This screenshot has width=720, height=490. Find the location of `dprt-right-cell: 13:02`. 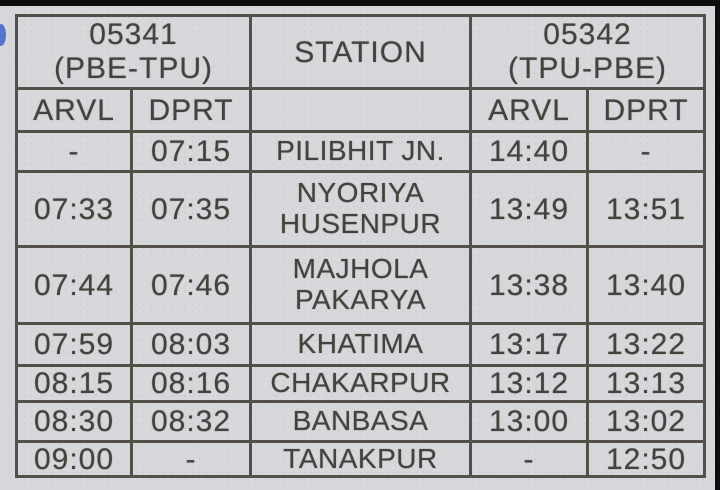

dprt-right-cell: 13:02 is located at coordinates (646, 423).